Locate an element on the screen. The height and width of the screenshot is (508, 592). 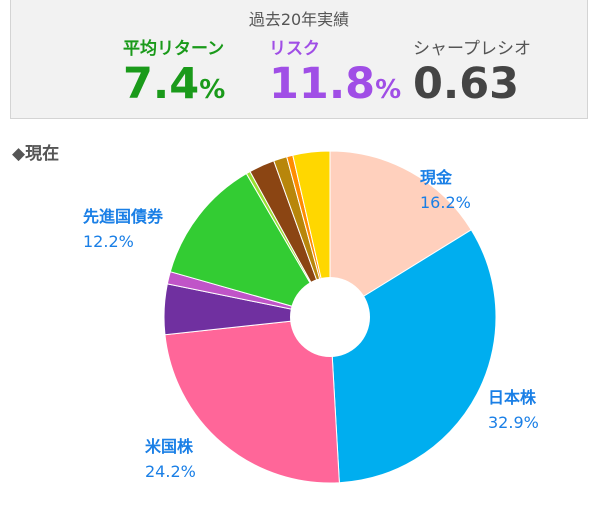
slice-label: 日本株 is located at coordinates (512, 397).